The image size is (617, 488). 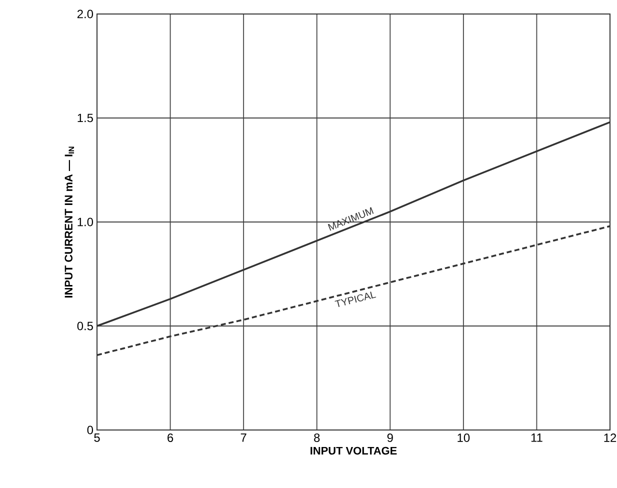 I want to click on x-tick-label: 11, so click(x=536, y=438).